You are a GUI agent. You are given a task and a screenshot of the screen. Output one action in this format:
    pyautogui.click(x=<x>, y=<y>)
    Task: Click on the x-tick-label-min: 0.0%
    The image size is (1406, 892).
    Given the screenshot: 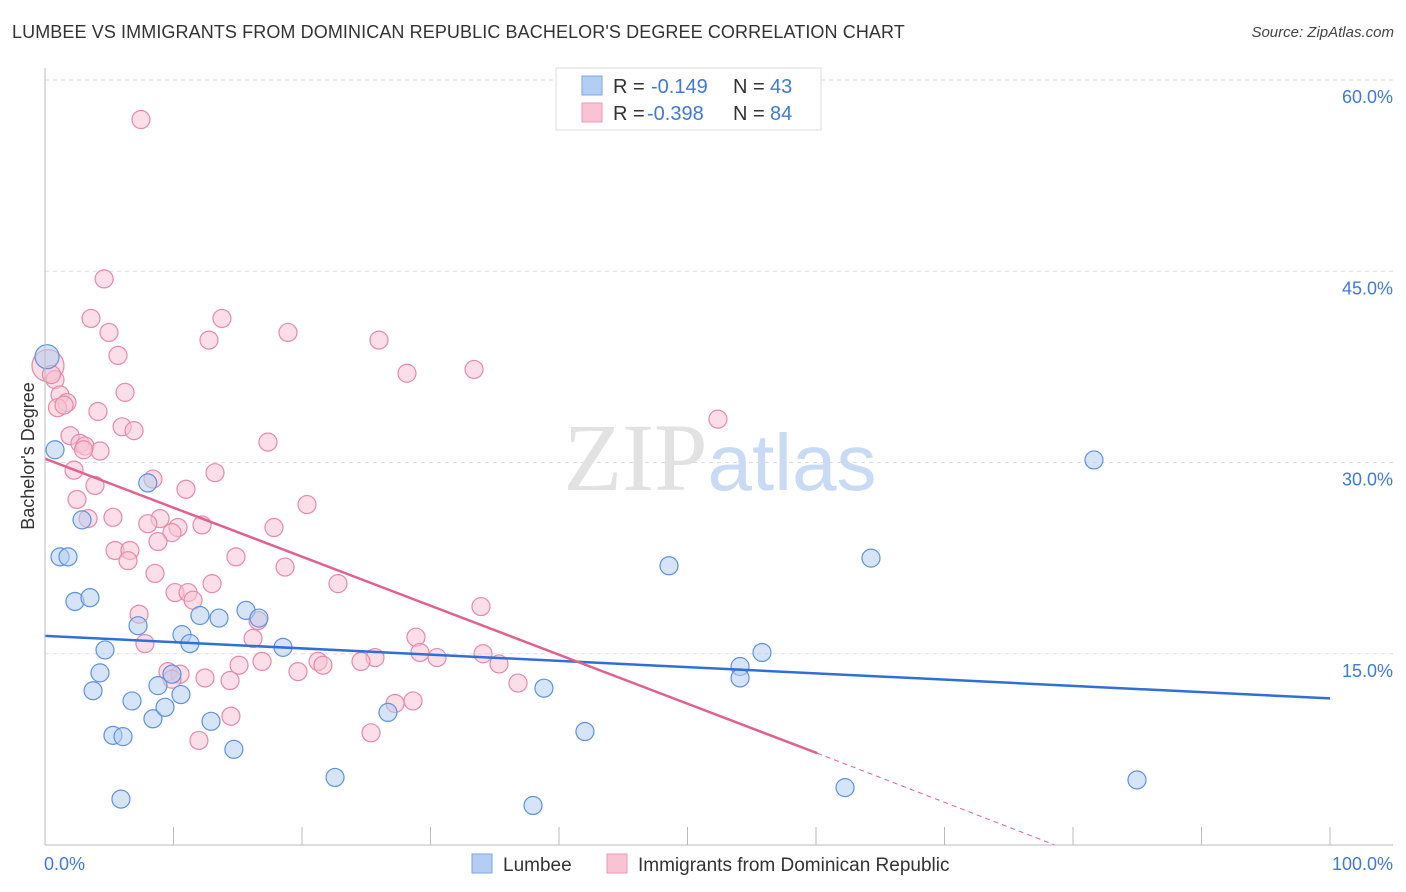 What is the action you would take?
    pyautogui.click(x=64, y=864)
    